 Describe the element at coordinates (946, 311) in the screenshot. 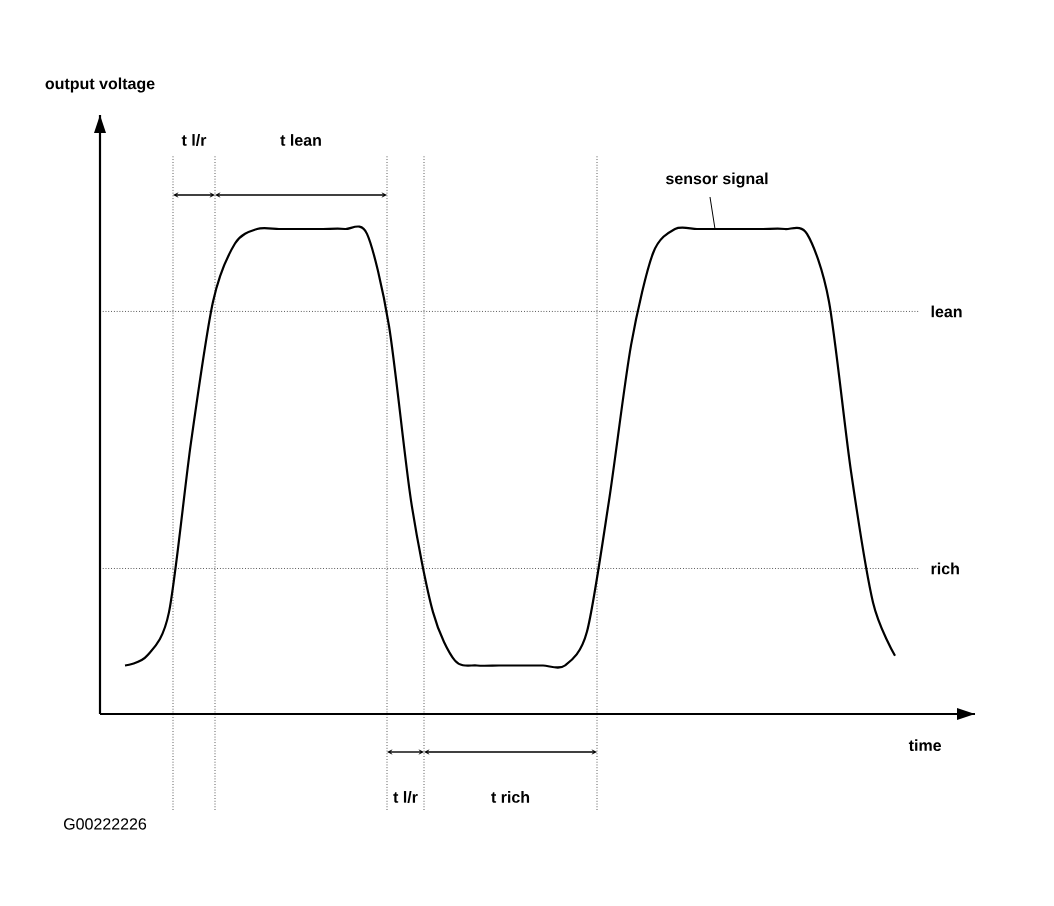

I see `ref-line-label: lean` at that location.